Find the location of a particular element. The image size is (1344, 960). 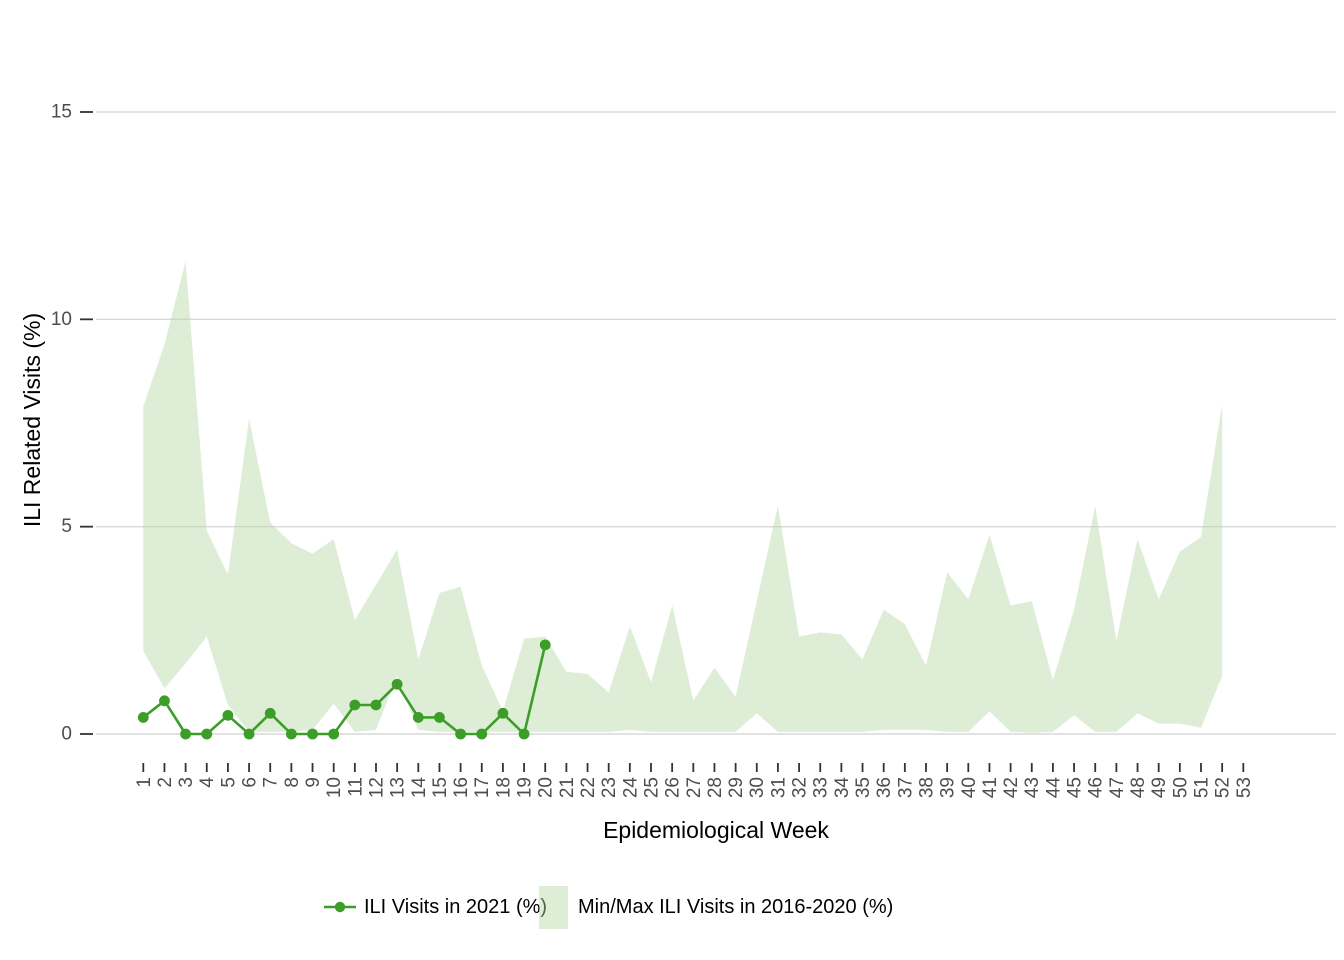

x-tick-label-week-25: 25 is located at coordinates (651, 787).